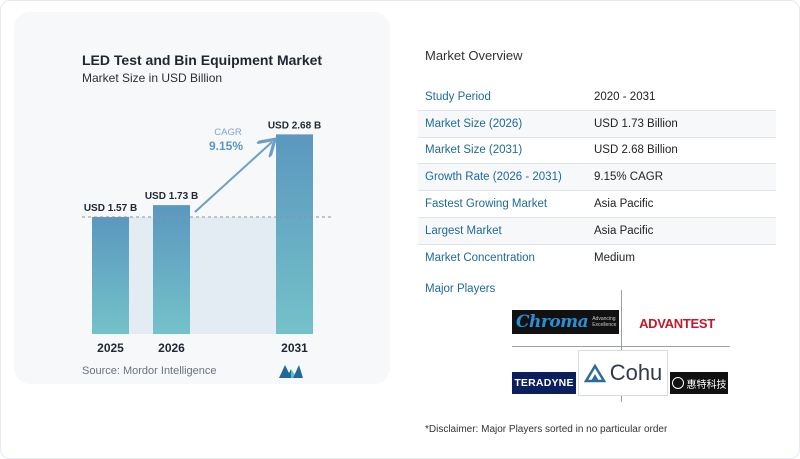  I want to click on overview-row: Study Period 2020 - 2031, so click(597, 97).